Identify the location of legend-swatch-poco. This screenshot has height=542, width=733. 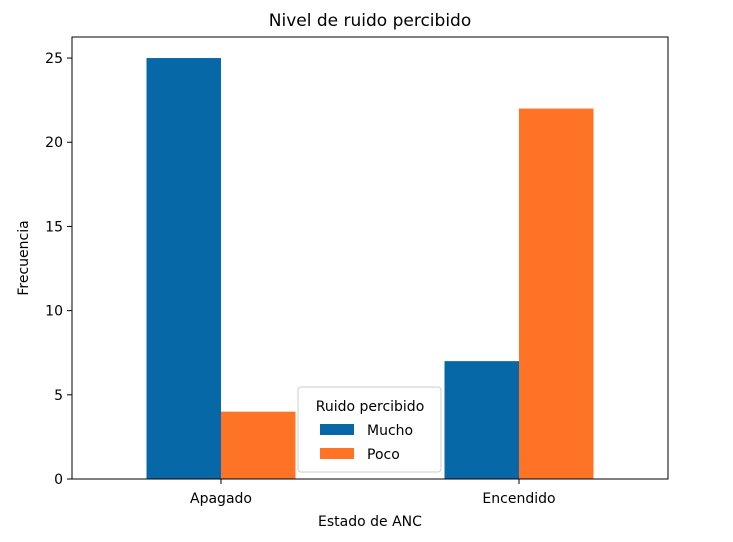
(337, 453).